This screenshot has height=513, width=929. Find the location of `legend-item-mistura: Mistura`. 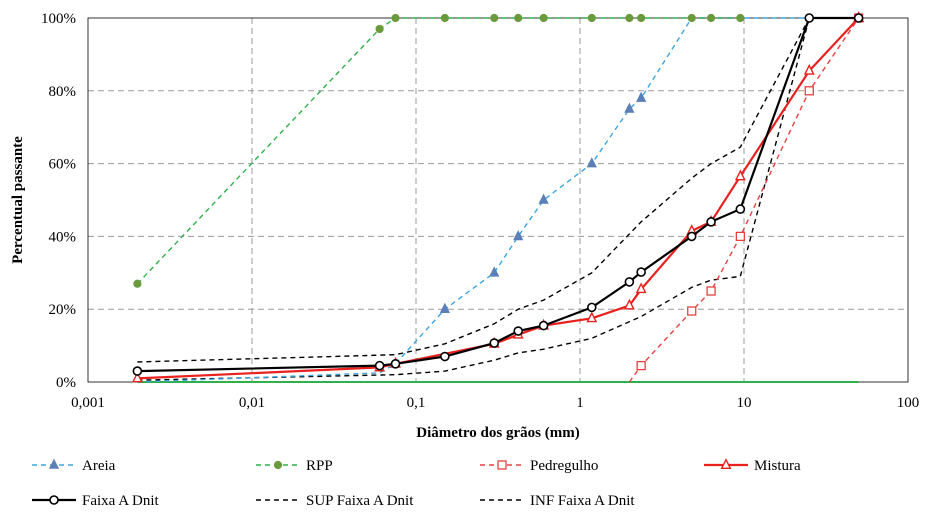

legend-item-mistura: Mistura is located at coordinates (752, 466).